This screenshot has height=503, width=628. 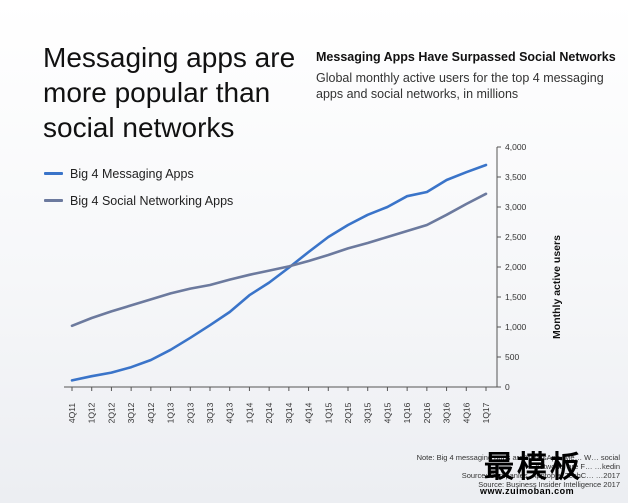 What do you see at coordinates (516, 147) in the screenshot?
I see `y-tick-label: 4,000` at bounding box center [516, 147].